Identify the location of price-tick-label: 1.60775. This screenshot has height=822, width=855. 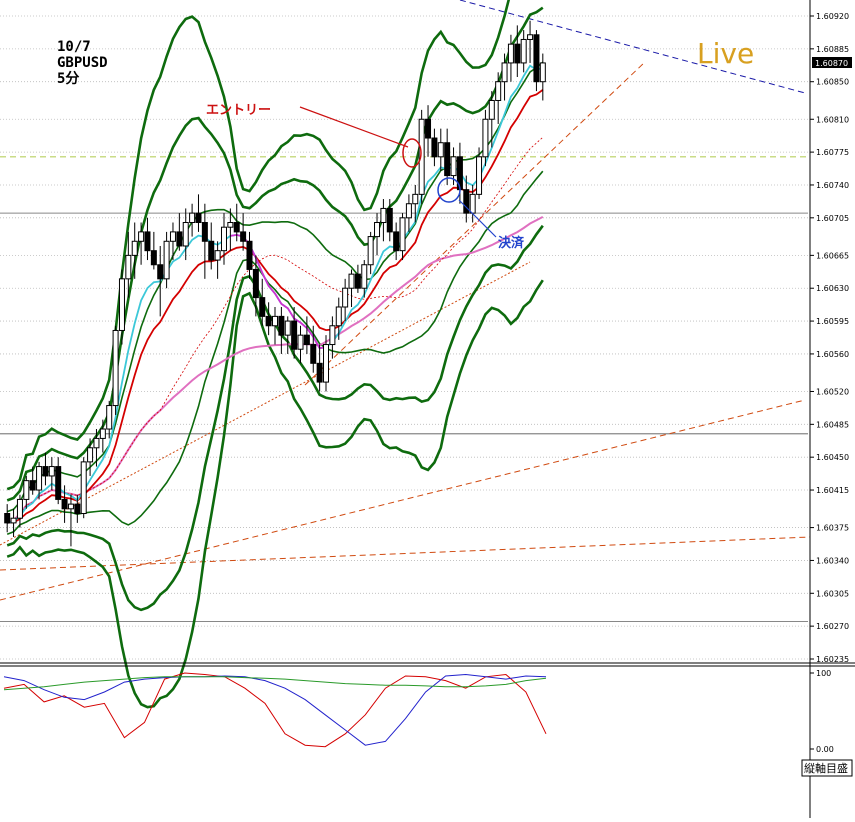
(832, 152).